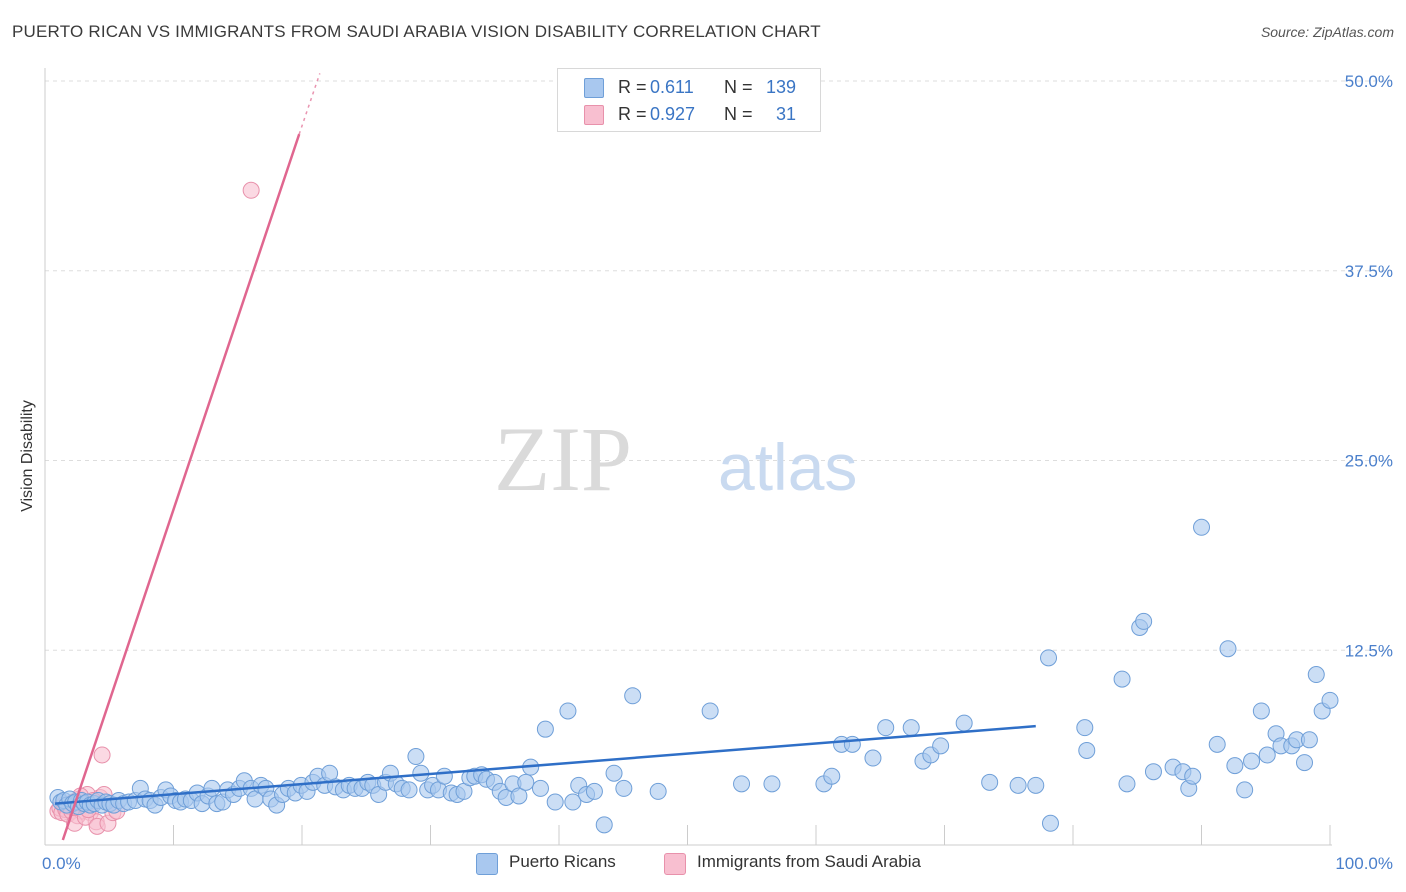 The image size is (1406, 892). What do you see at coordinates (594, 88) in the screenshot?
I see `stats-swatch-blue` at bounding box center [594, 88].